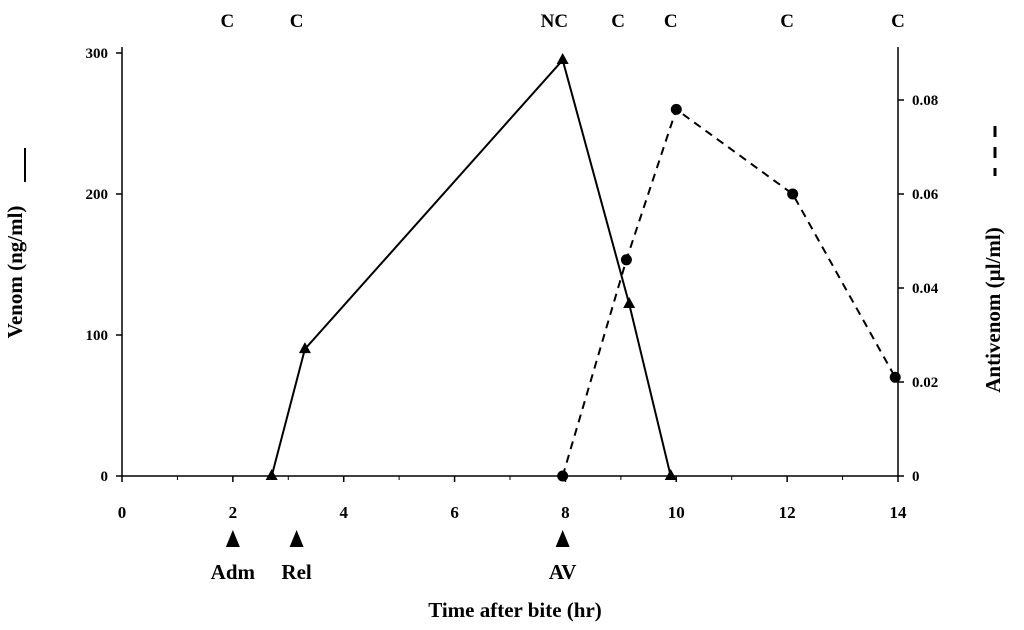 The image size is (1024, 630). I want to click on x-tick-label: 6, so click(454, 512).